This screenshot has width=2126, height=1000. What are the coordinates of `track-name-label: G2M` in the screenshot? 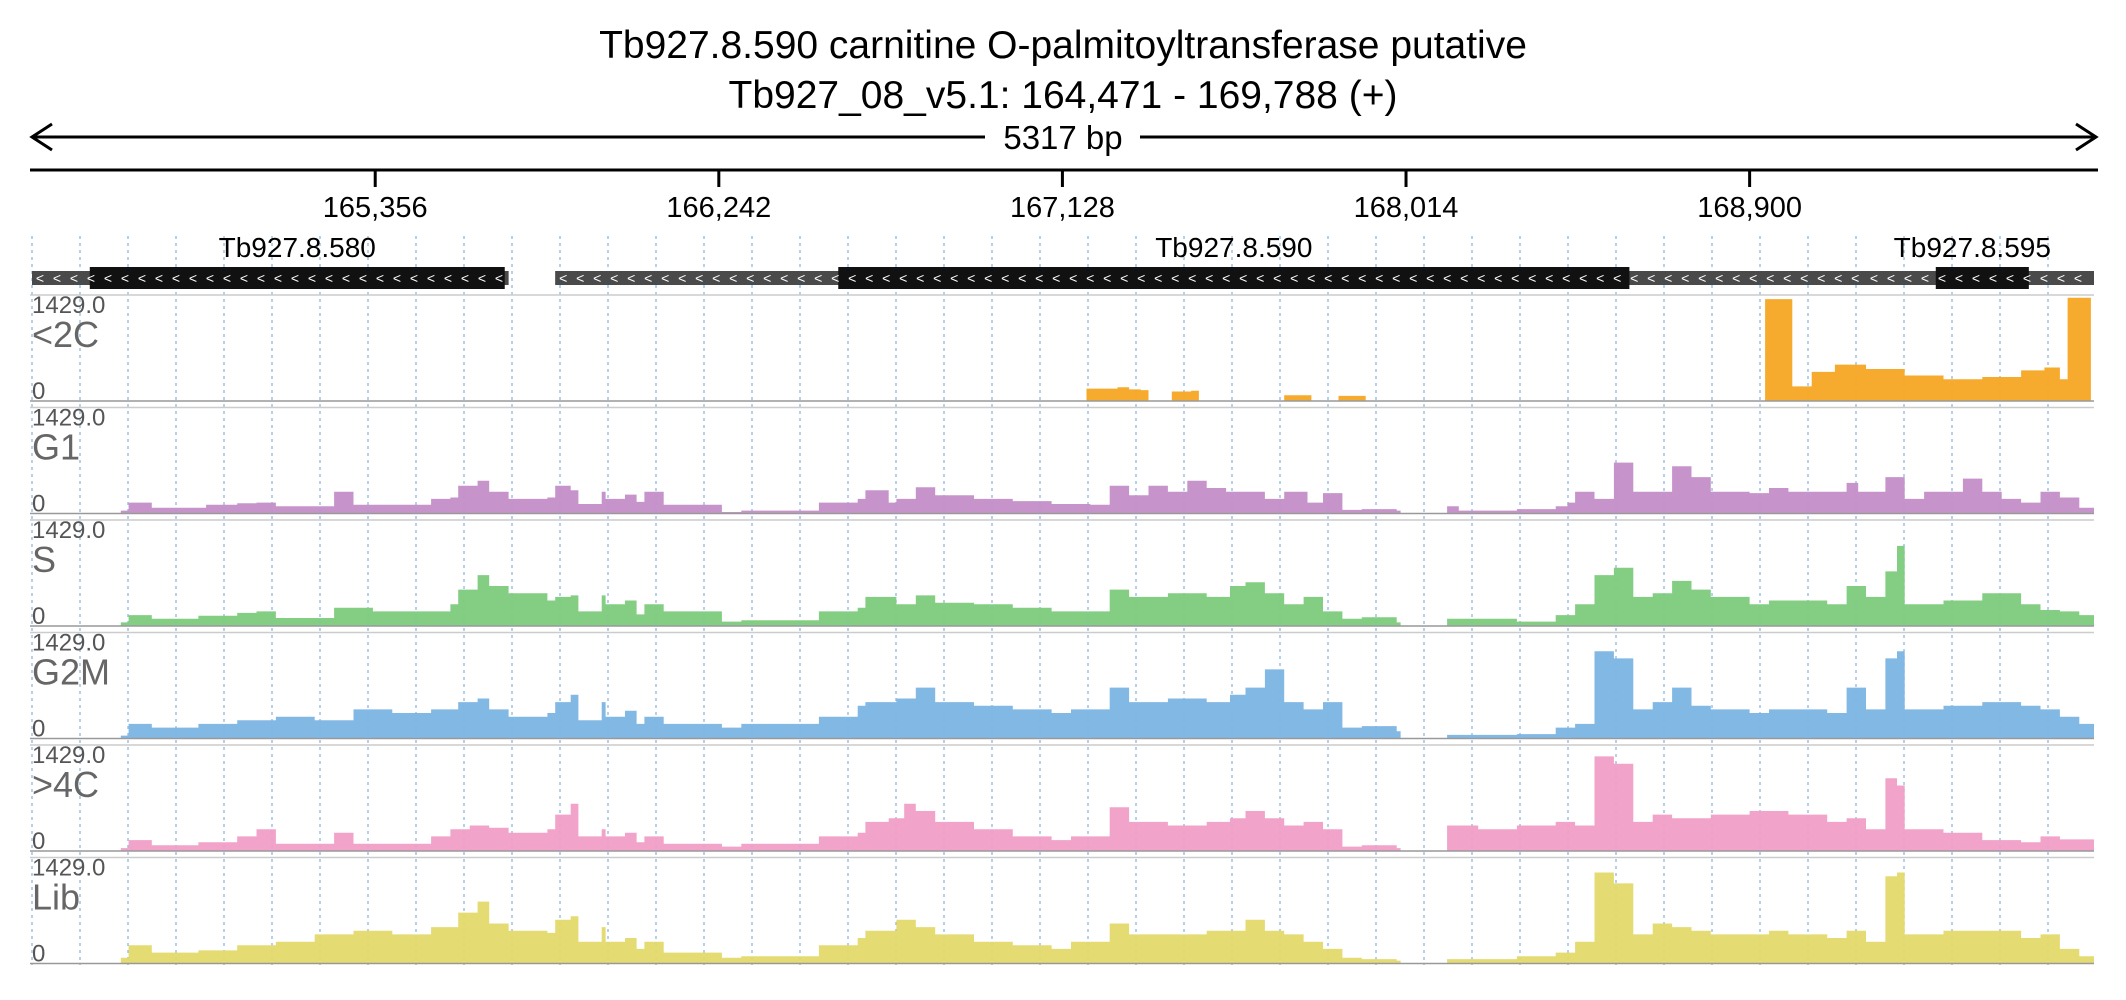 It's located at (71, 672).